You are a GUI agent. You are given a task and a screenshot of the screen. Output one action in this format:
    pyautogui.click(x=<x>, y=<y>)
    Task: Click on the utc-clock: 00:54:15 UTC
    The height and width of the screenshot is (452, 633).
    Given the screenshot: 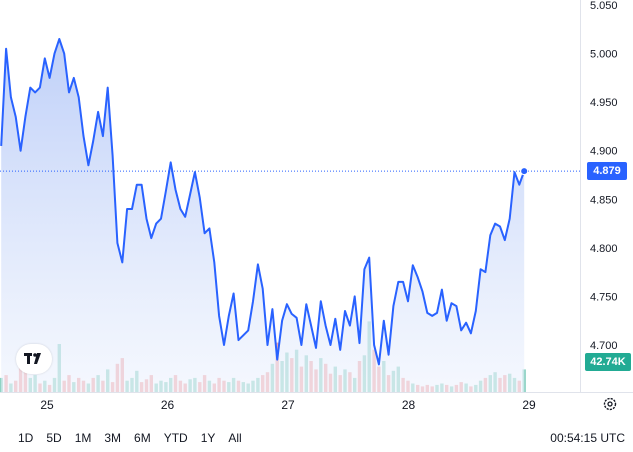 What is the action you would take?
    pyautogui.click(x=587, y=438)
    